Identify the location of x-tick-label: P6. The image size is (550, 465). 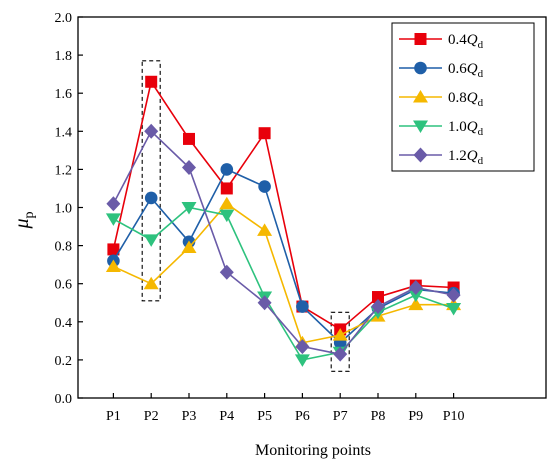
(302, 416).